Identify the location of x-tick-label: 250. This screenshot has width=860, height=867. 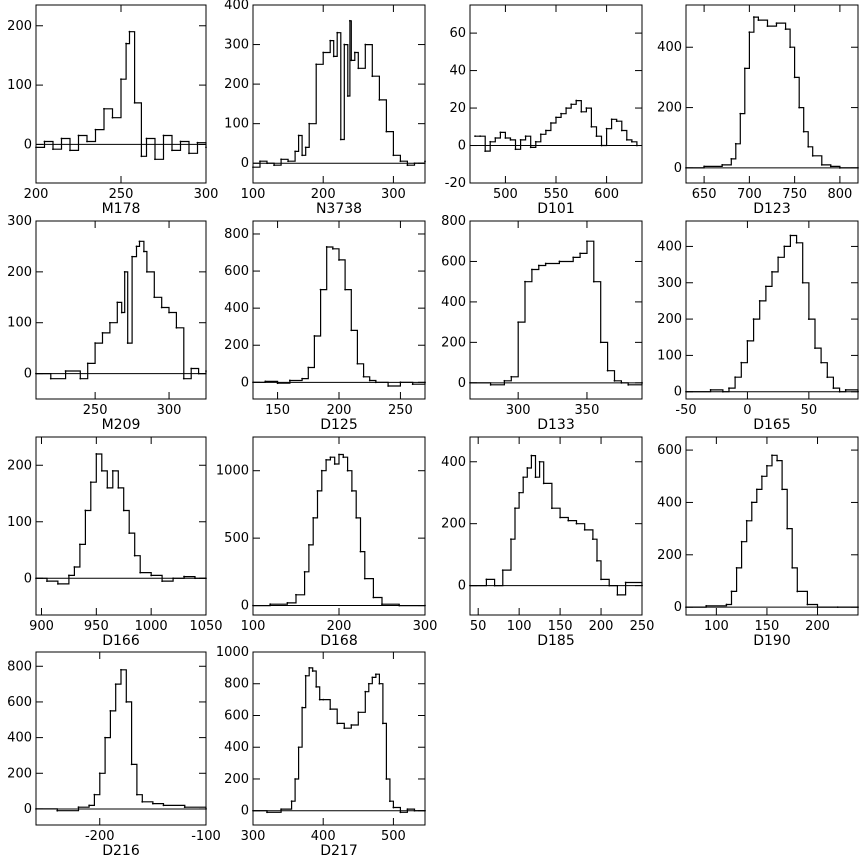
(400, 410).